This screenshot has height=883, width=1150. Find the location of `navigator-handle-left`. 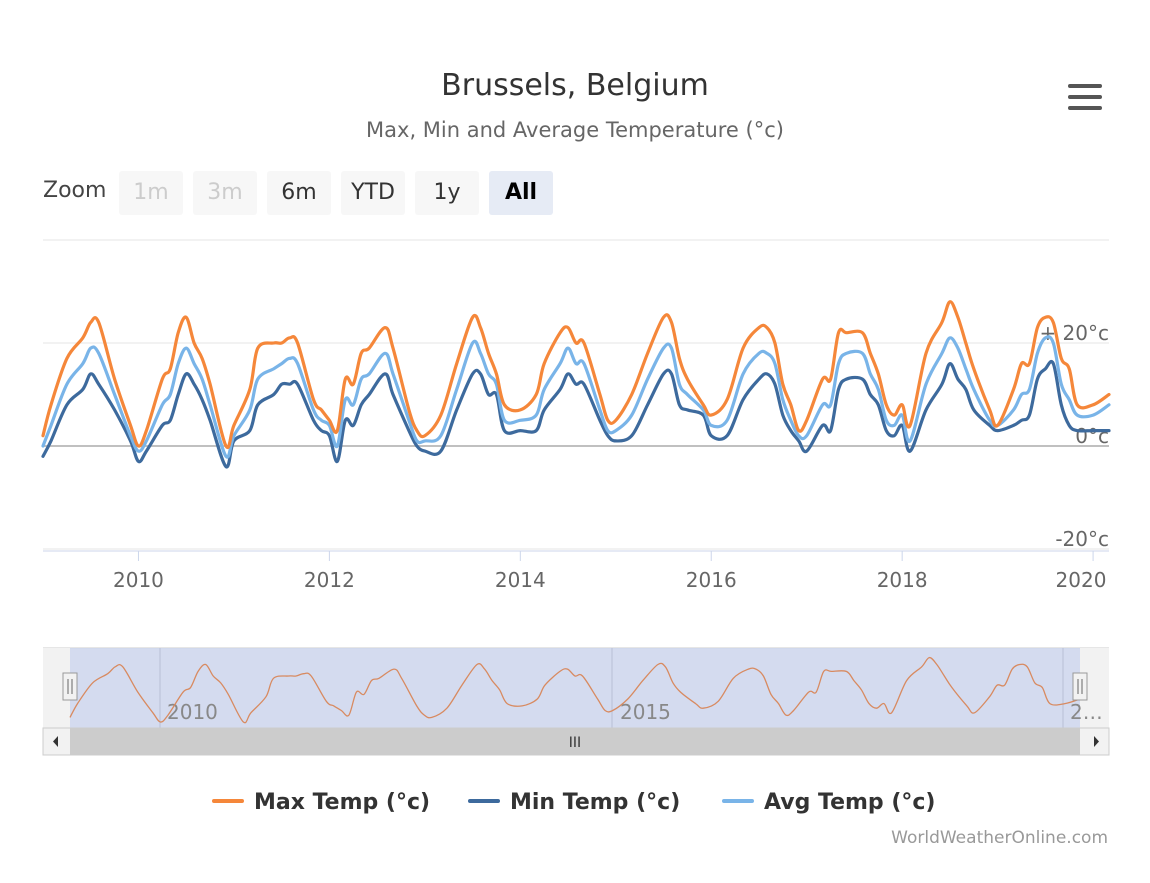

navigator-handle-left is located at coordinates (70, 686).